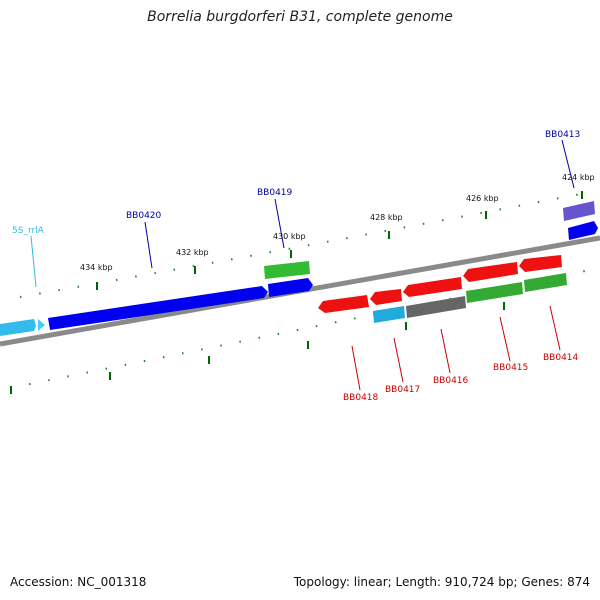 The height and width of the screenshot is (600, 600). Describe the element at coordinates (290, 287) in the screenshot. I see `gene-arrow-bb0419` at that location.